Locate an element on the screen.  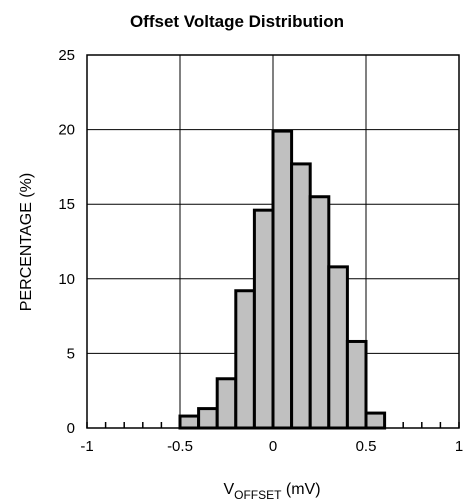
ticks is located at coordinates (273, 425).